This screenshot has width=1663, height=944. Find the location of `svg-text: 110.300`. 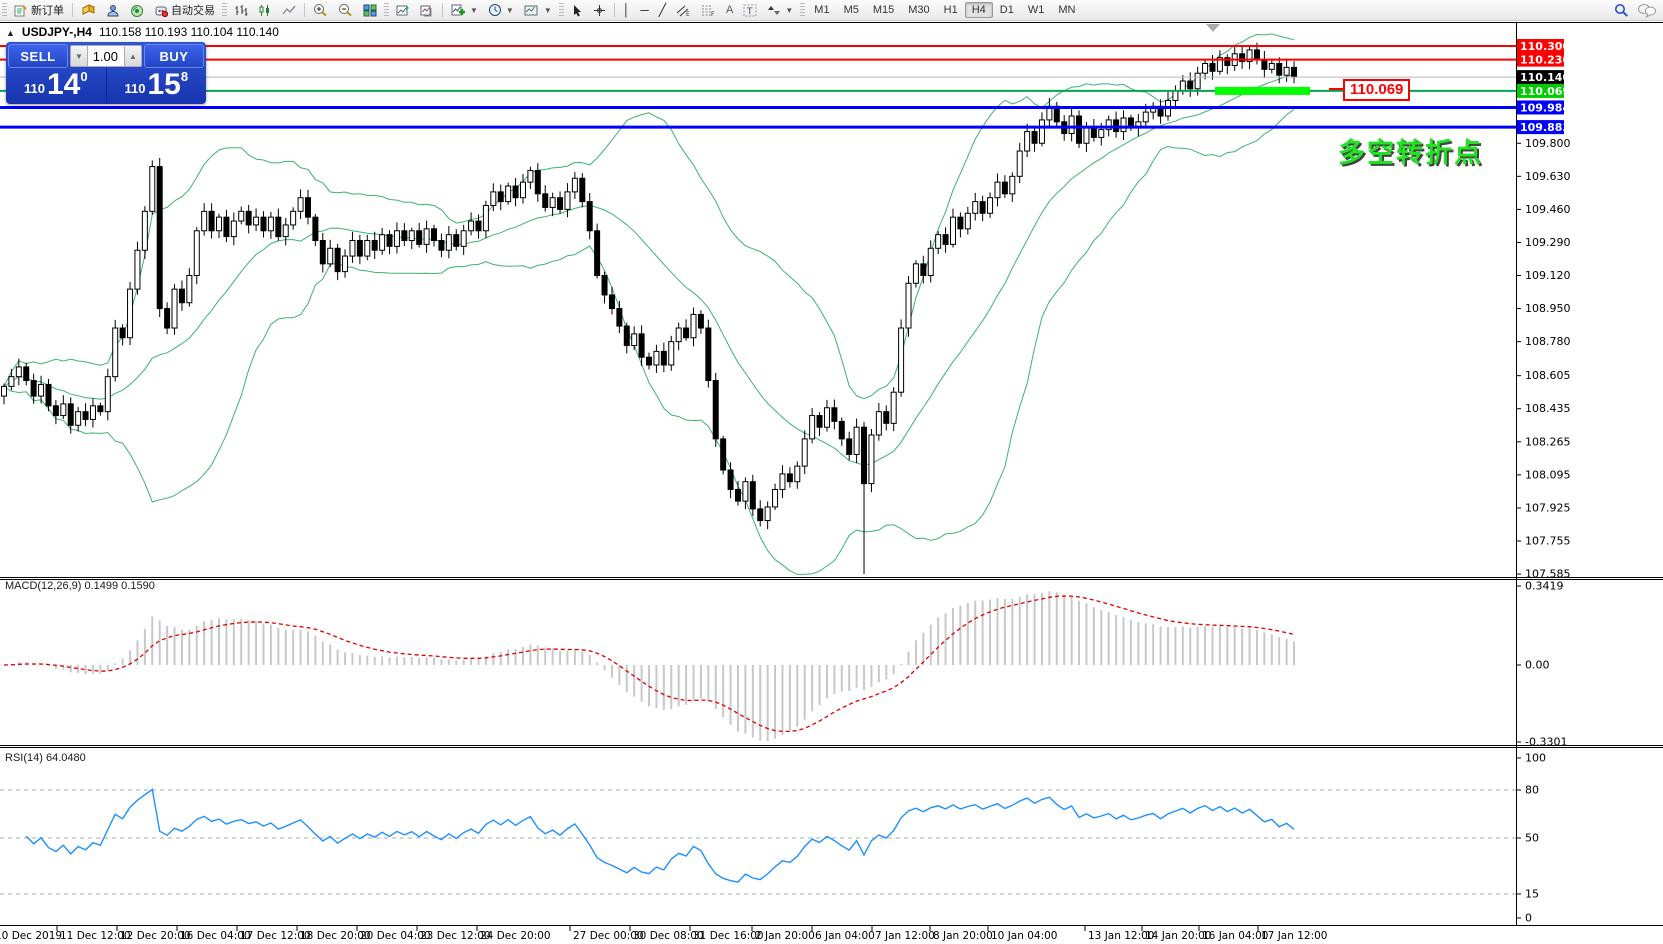

svg-text: 110.300 is located at coordinates (1545, 46).